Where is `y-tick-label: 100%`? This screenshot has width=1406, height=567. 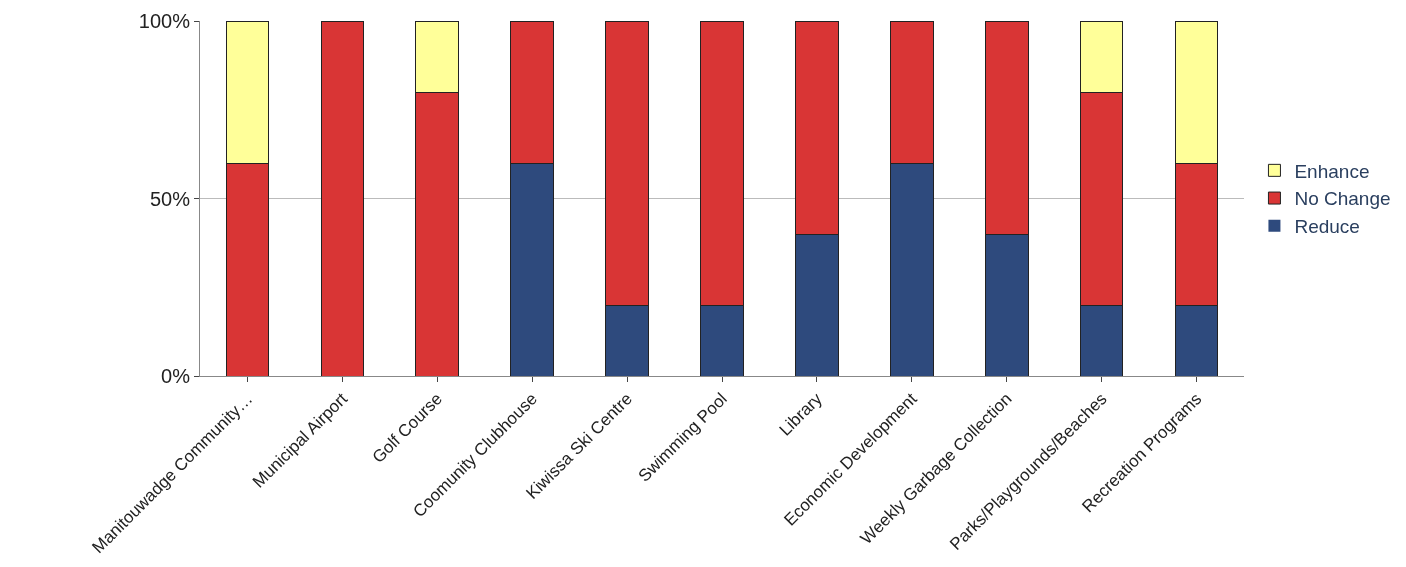
y-tick-label: 100% is located at coordinates (164, 21).